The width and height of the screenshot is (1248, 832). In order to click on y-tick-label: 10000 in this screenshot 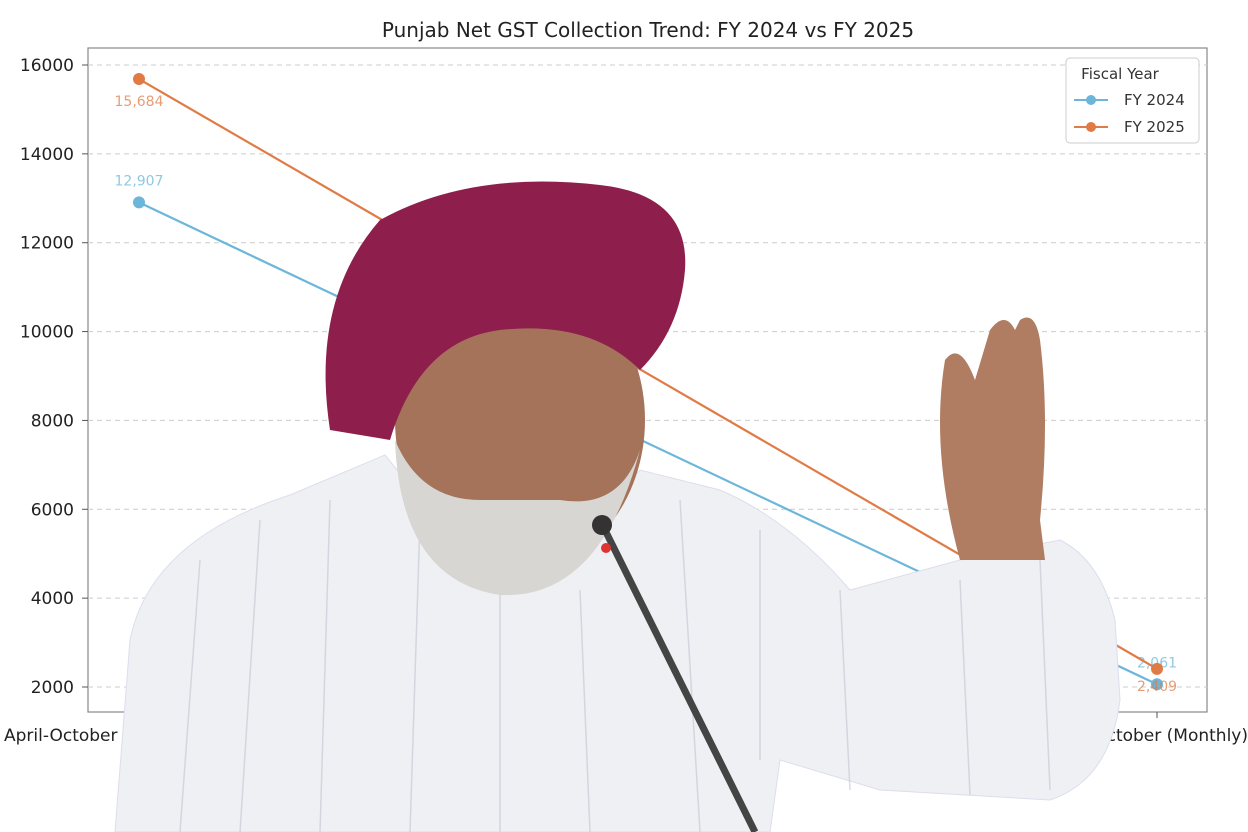, I will do `click(47, 333)`.